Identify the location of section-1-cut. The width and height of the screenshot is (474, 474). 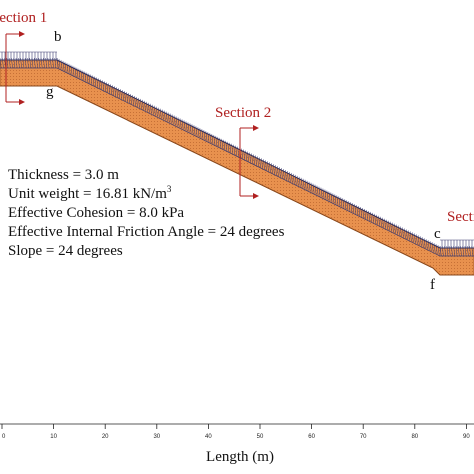
(15, 68).